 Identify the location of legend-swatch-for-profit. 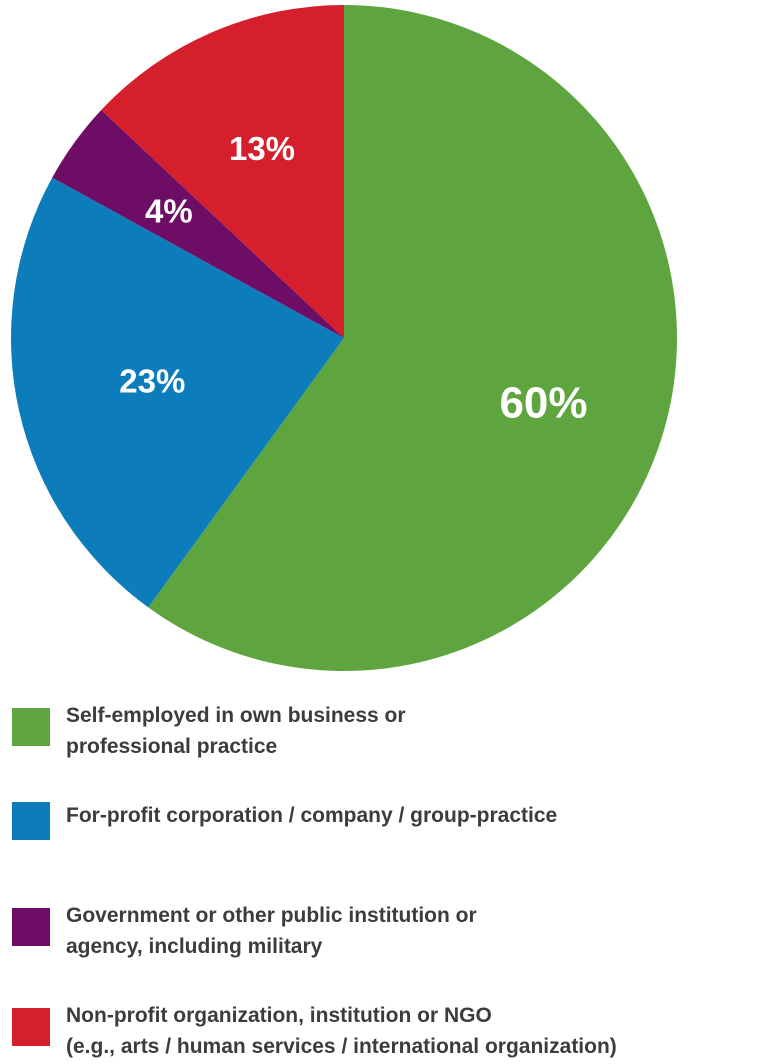
(31, 821).